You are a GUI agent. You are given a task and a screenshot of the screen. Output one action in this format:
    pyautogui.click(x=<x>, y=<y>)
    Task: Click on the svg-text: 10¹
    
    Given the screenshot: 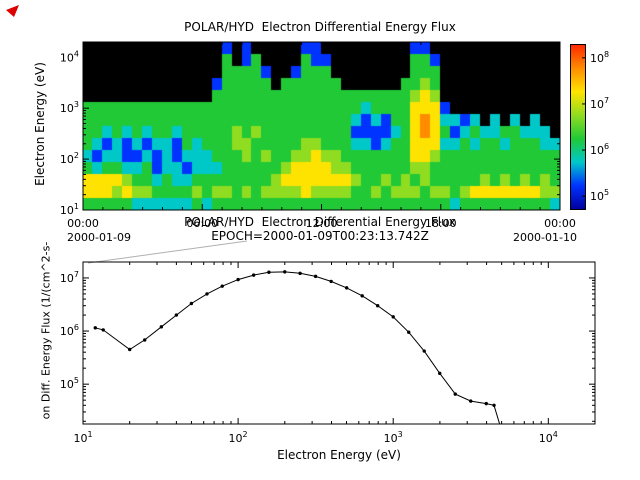 What is the action you would take?
    pyautogui.click(x=82, y=437)
    